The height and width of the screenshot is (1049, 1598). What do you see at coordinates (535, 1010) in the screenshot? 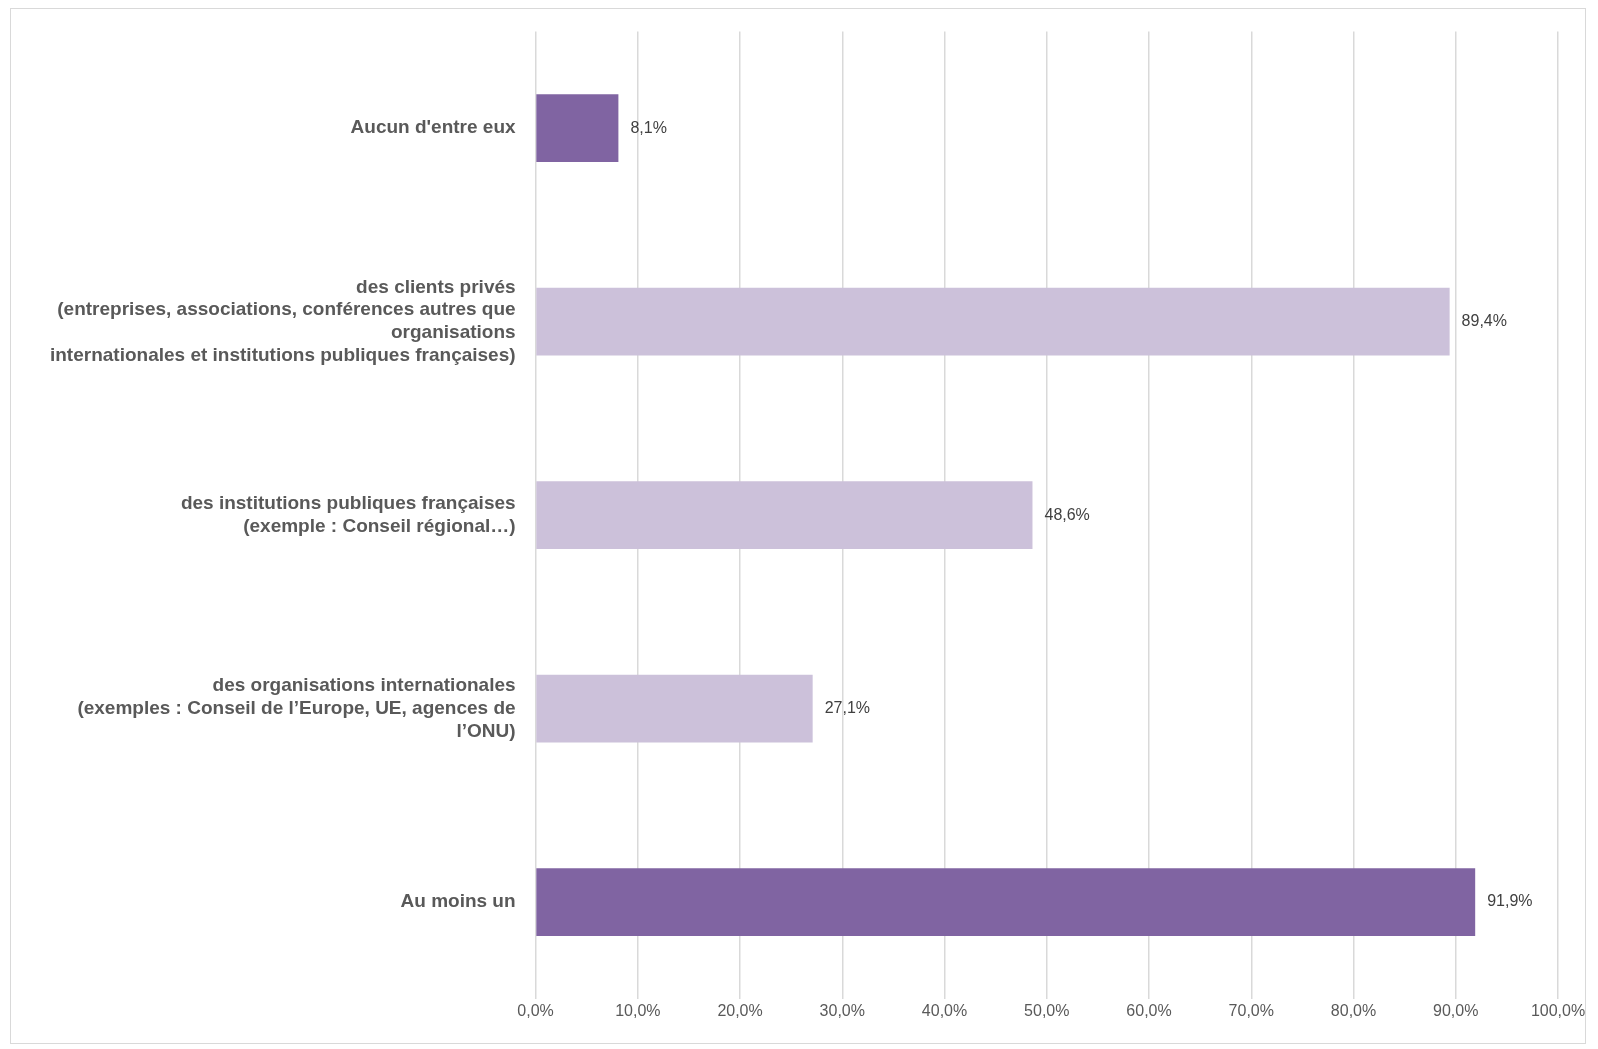
I see `x-tick-label: 0,0%` at bounding box center [535, 1010].